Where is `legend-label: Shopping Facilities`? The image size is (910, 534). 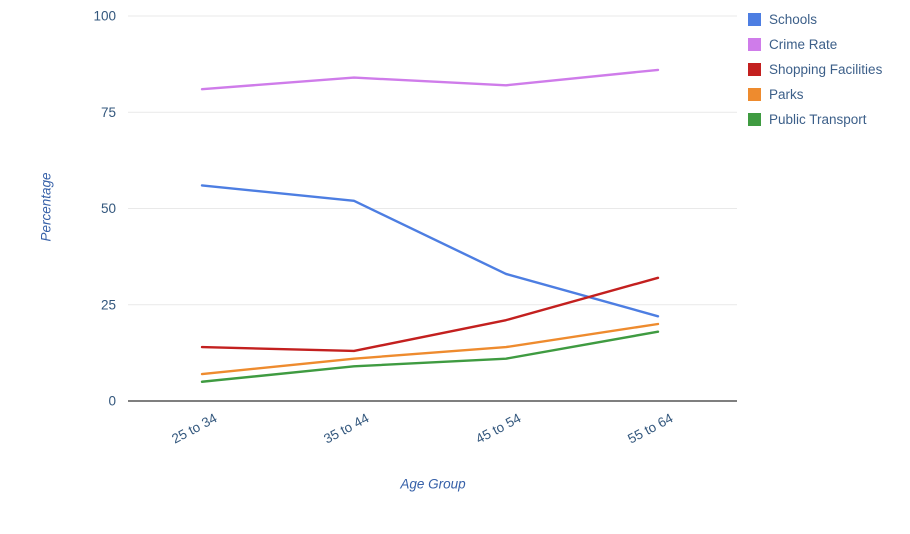
legend-label: Shopping Facilities is located at coordinates (826, 69).